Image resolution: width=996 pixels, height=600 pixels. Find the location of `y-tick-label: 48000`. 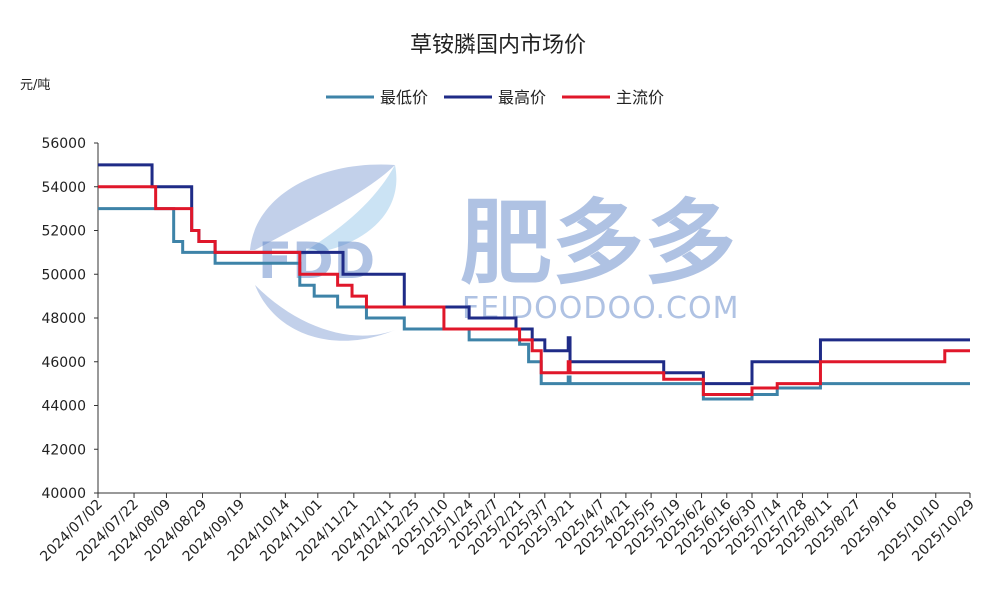

y-tick-label: 48000 is located at coordinates (63, 319).